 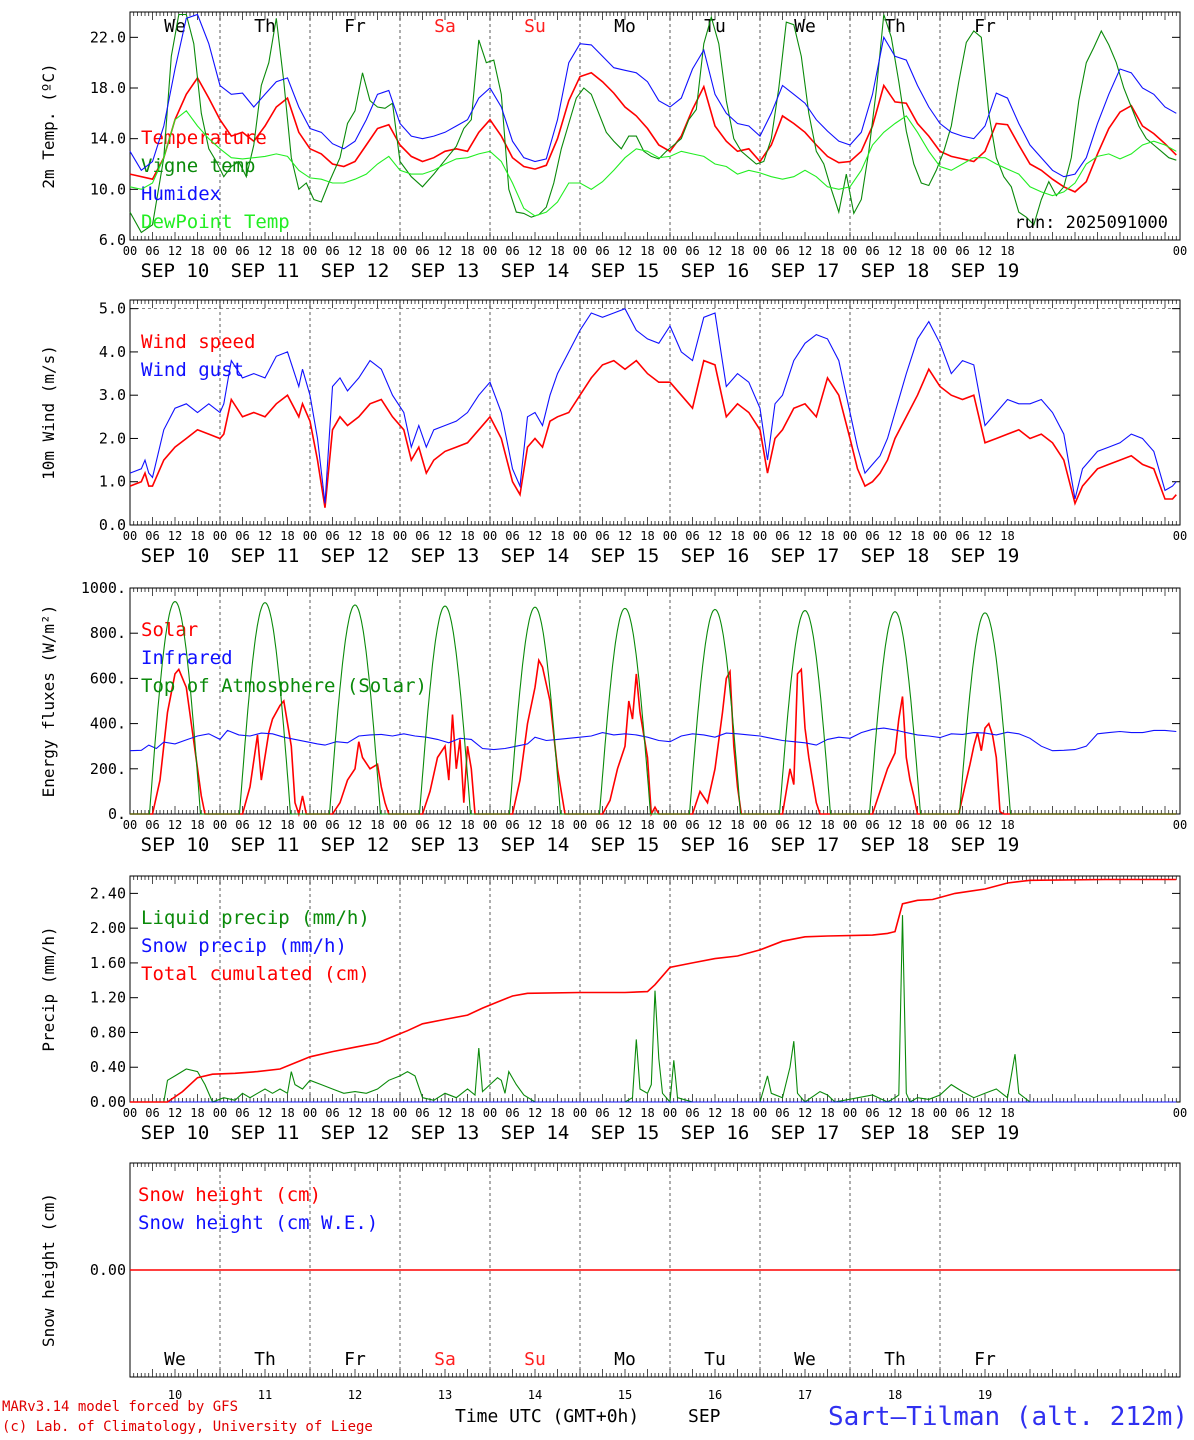 What do you see at coordinates (103, 588) in the screenshot?
I see `y-tick-label: 1000.` at bounding box center [103, 588].